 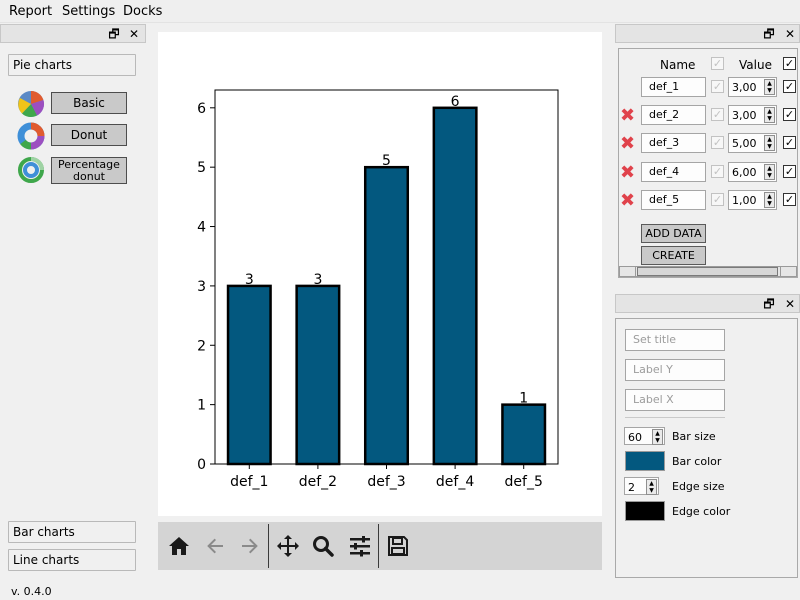 What do you see at coordinates (673, 115) in the screenshot?
I see `row-name-input: def_2` at bounding box center [673, 115].